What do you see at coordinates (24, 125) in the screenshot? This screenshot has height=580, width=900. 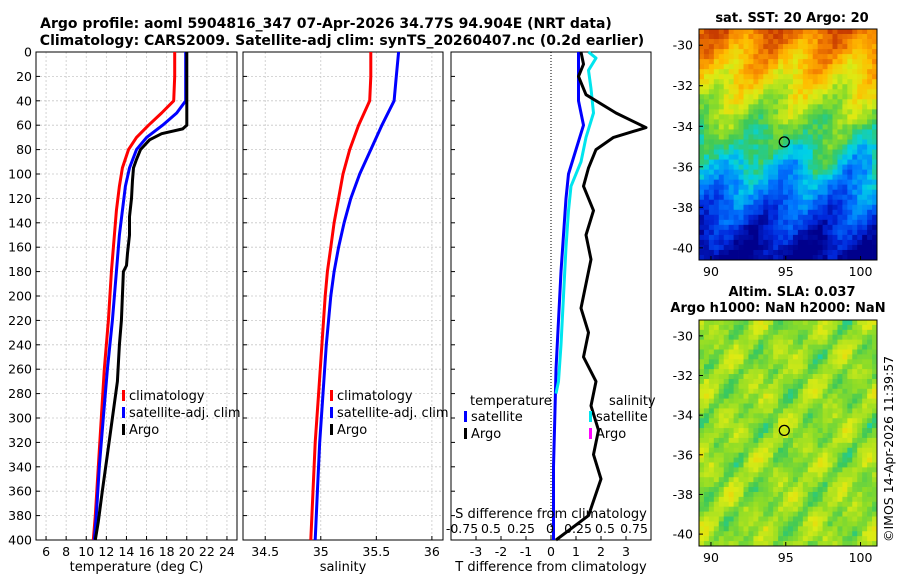 I see `y-tick-label: 60` at bounding box center [24, 125].